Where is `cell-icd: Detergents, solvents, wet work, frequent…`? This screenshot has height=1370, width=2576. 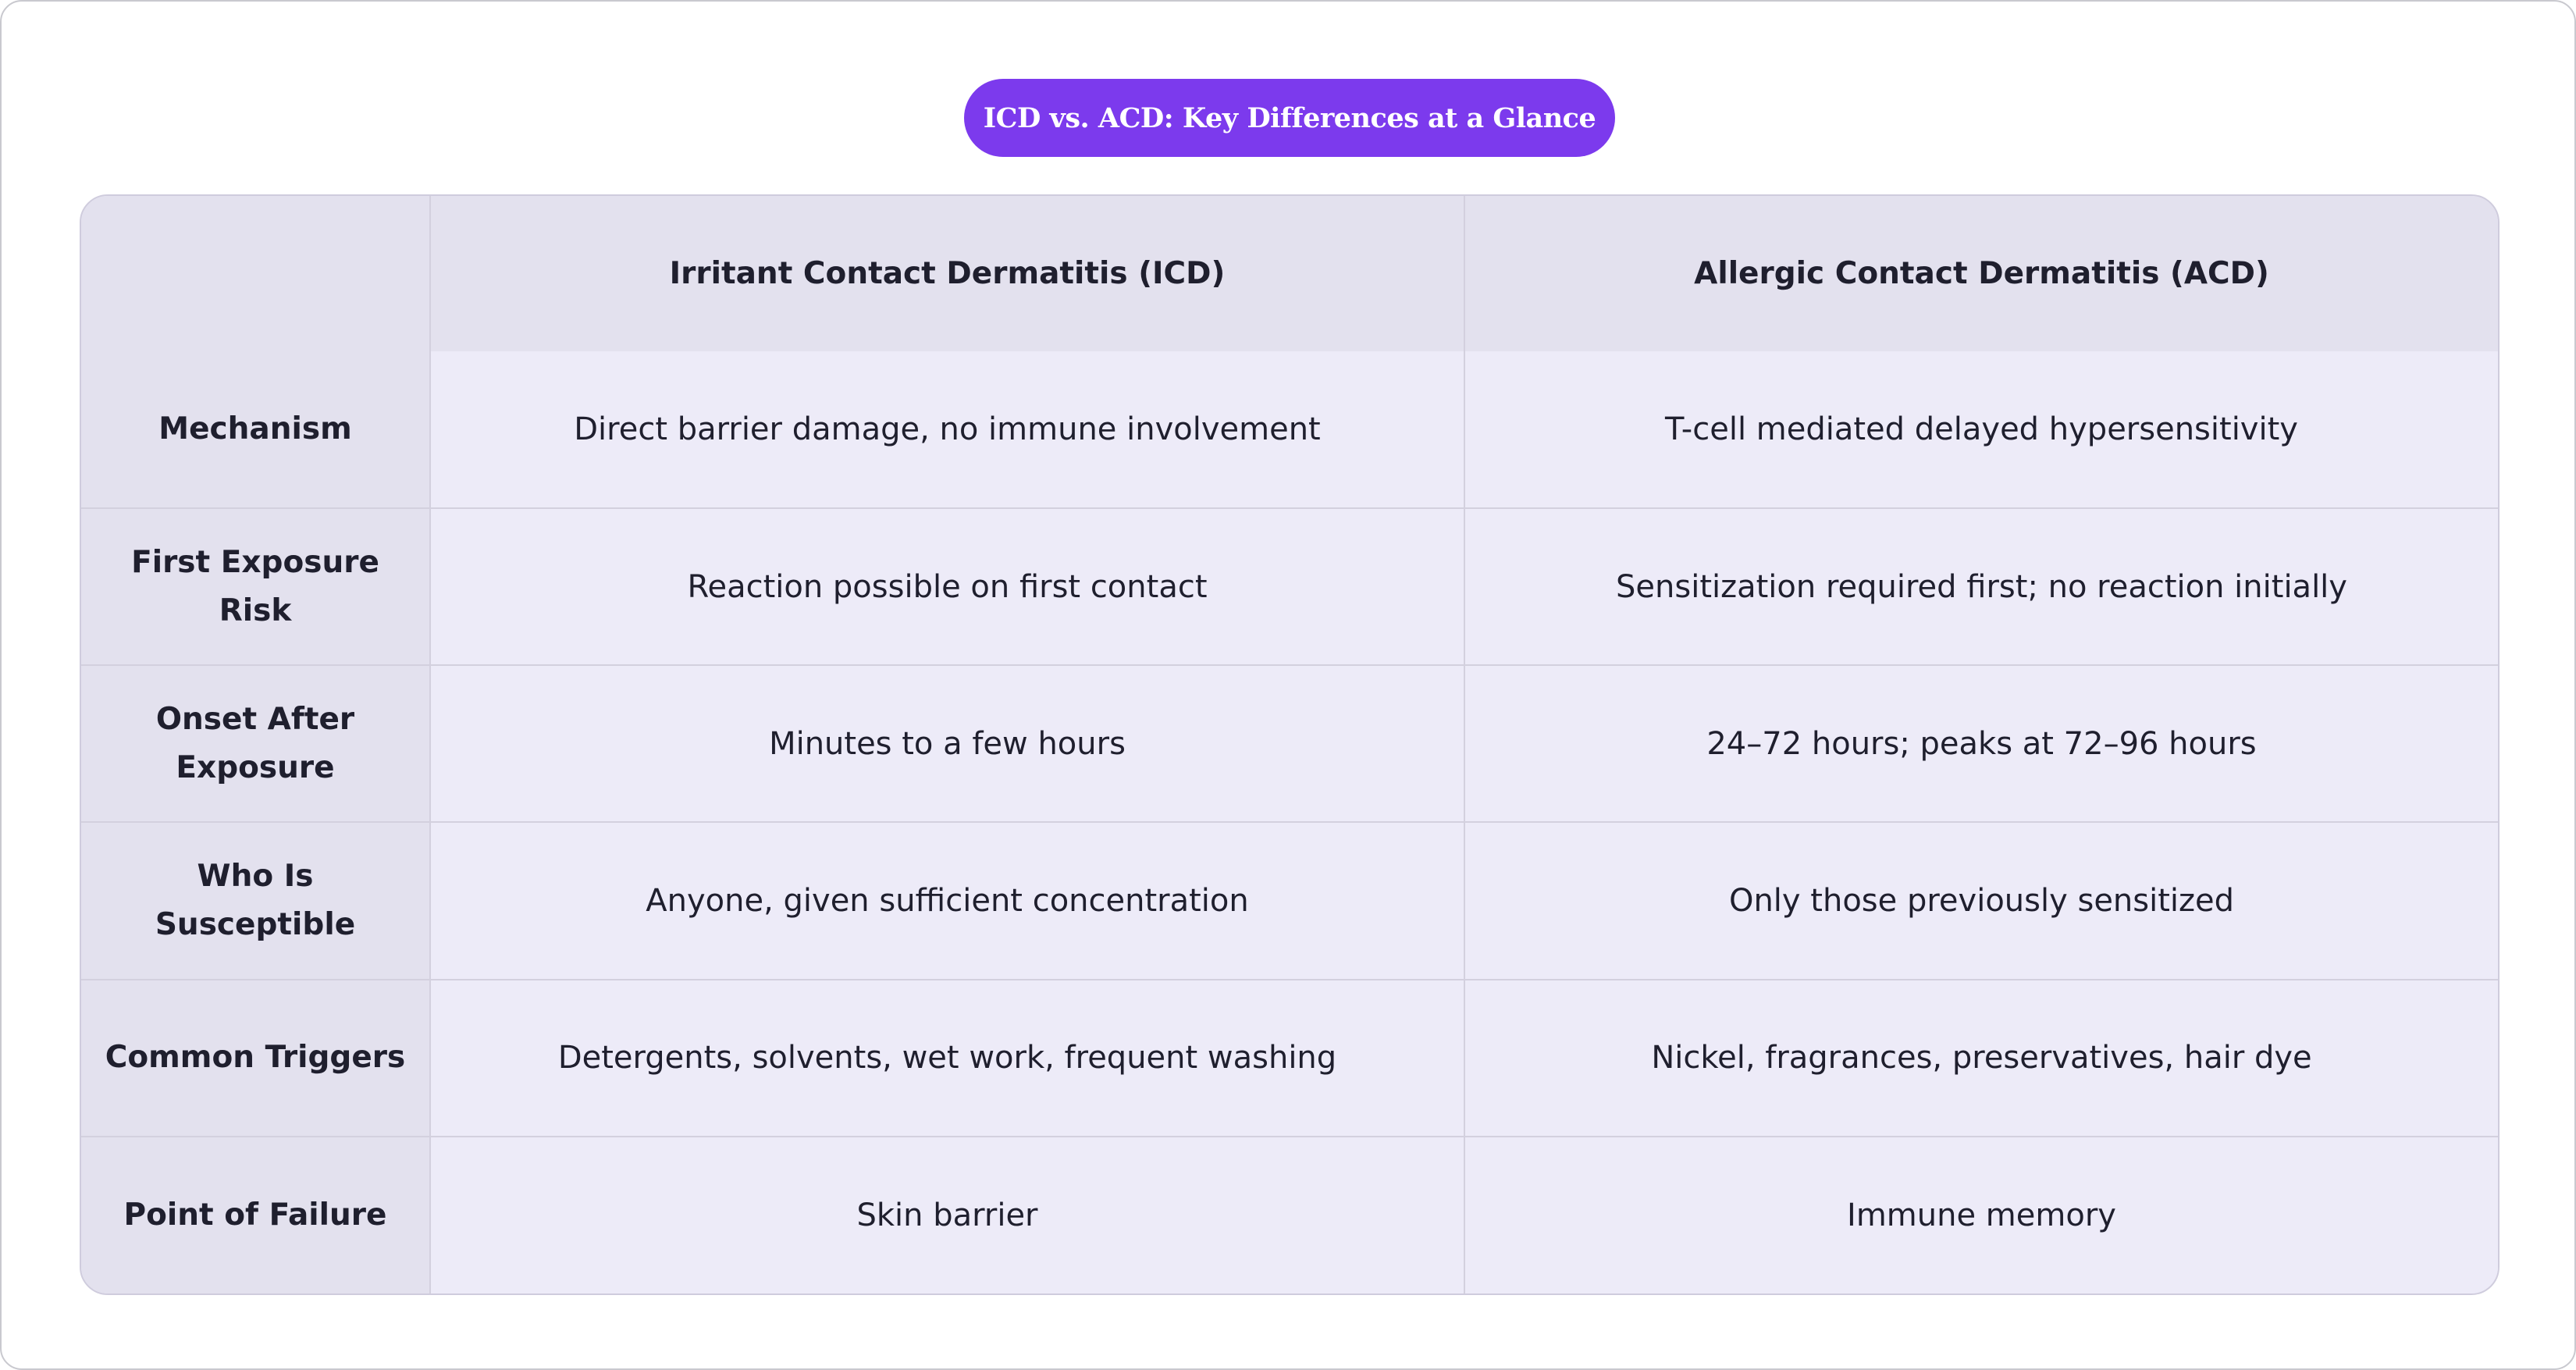 cell-icd: Detergents, solvents, wet work, frequent… is located at coordinates (947, 1057).